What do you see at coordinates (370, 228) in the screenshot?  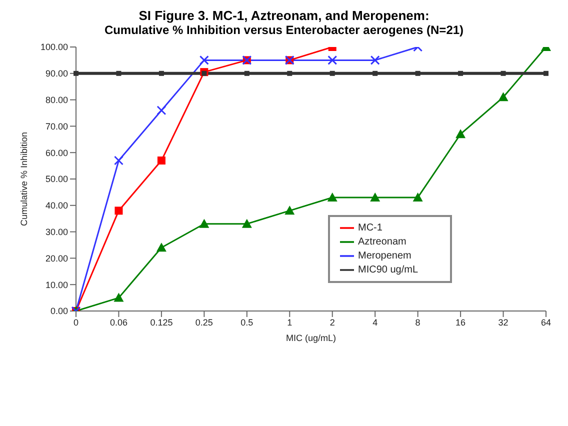 I see `legend-label: MC-1` at bounding box center [370, 228].